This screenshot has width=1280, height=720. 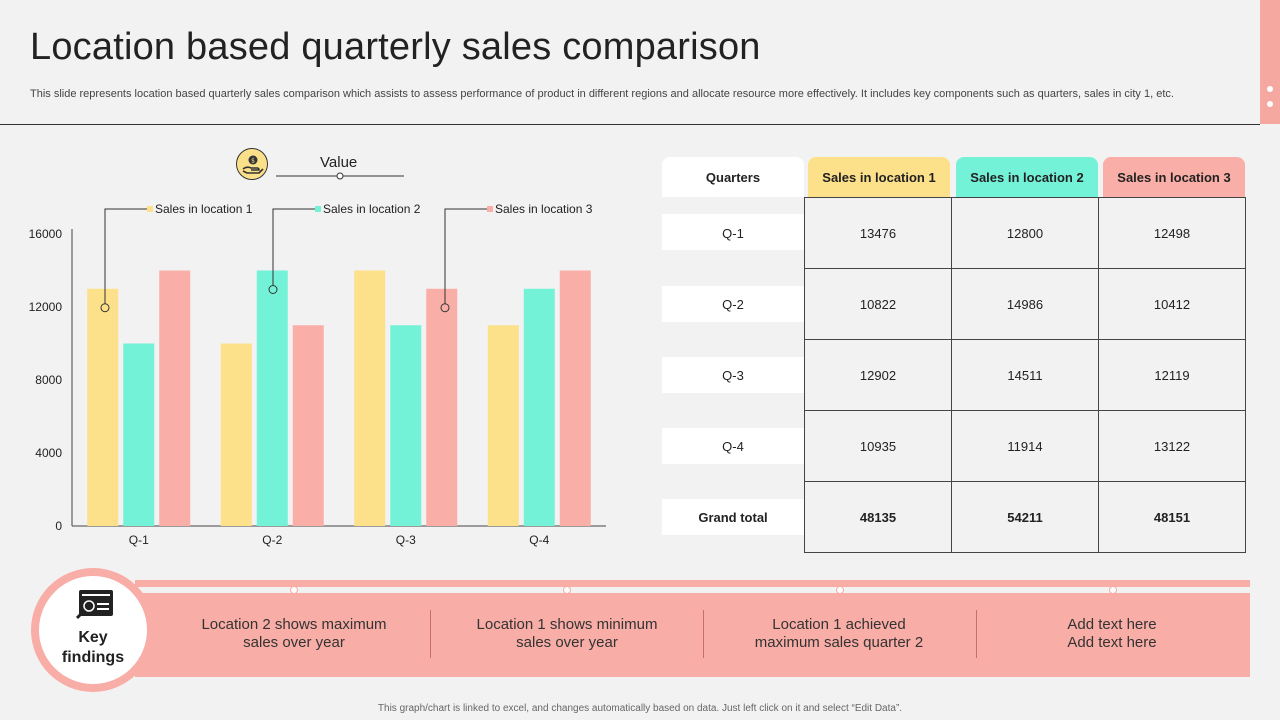 I want to click on finding-4-line1: Add text here, so click(x=1112, y=624).